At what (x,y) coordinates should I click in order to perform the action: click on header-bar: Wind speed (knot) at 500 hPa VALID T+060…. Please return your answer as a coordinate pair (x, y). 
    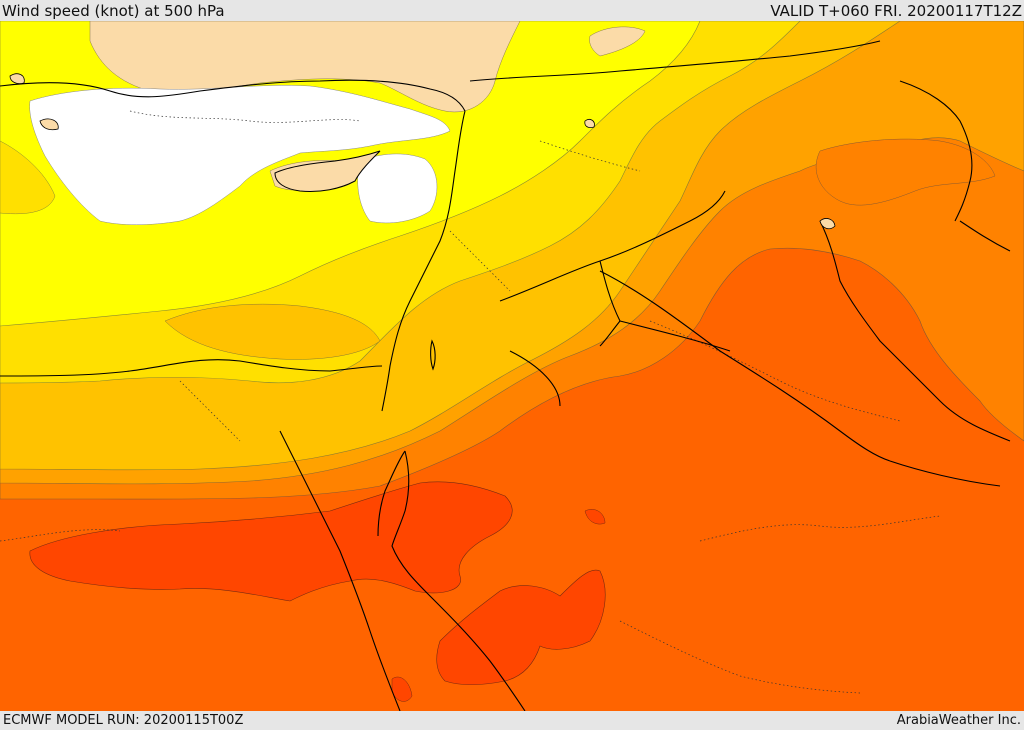
    Looking at the image, I should click on (512, 10).